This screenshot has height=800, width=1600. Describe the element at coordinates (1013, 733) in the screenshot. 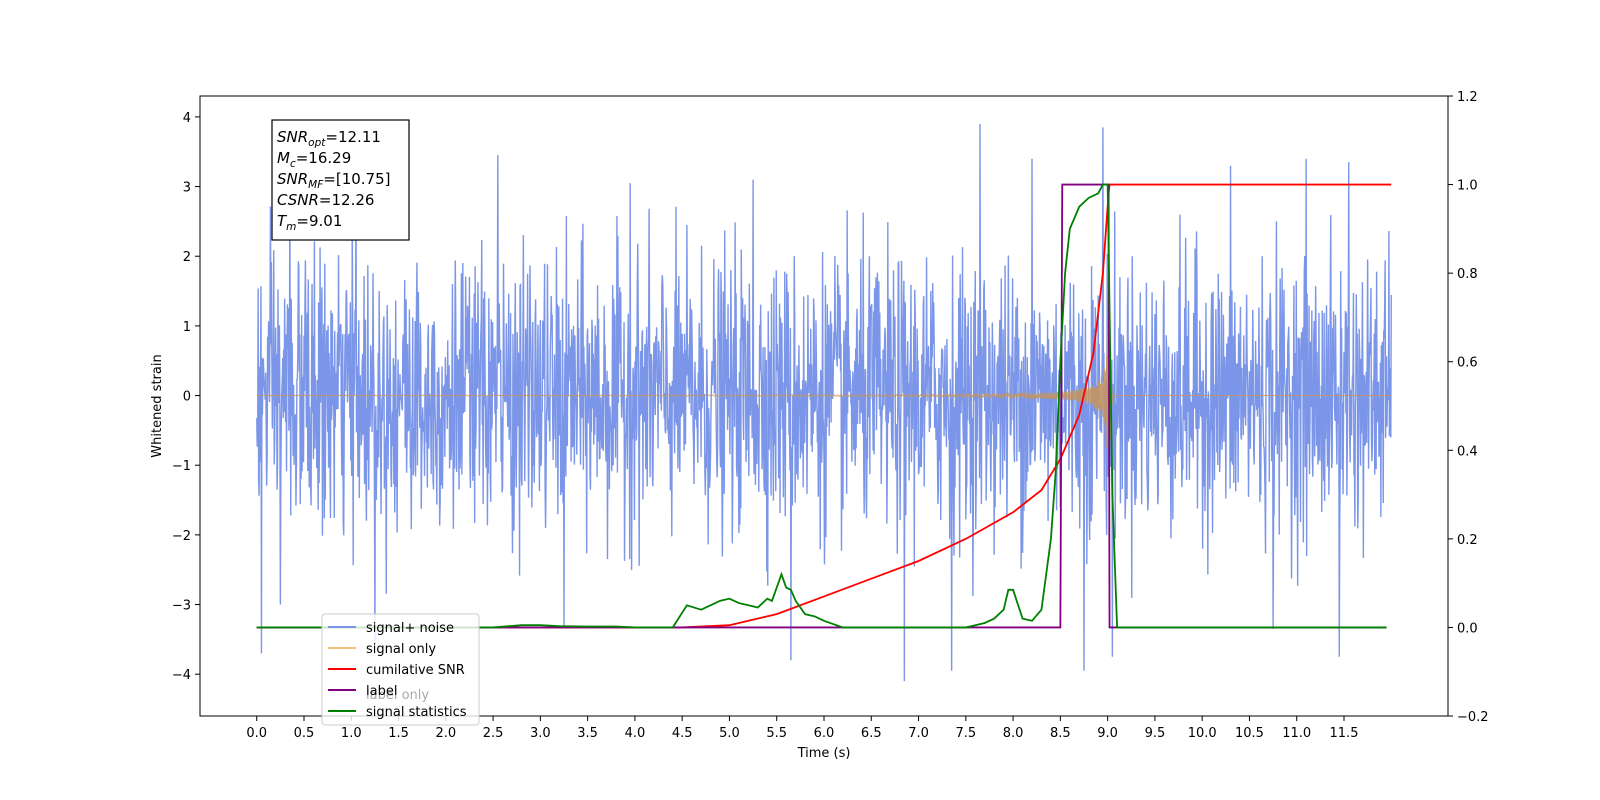

I see `x-tick-label: 8.0` at that location.